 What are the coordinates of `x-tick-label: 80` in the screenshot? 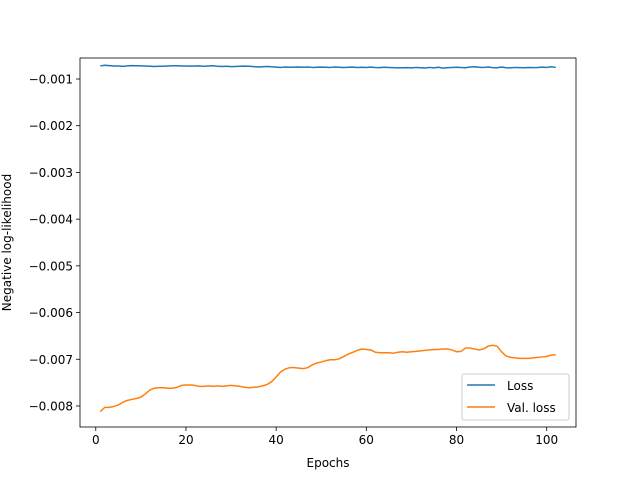 It's located at (456, 440).